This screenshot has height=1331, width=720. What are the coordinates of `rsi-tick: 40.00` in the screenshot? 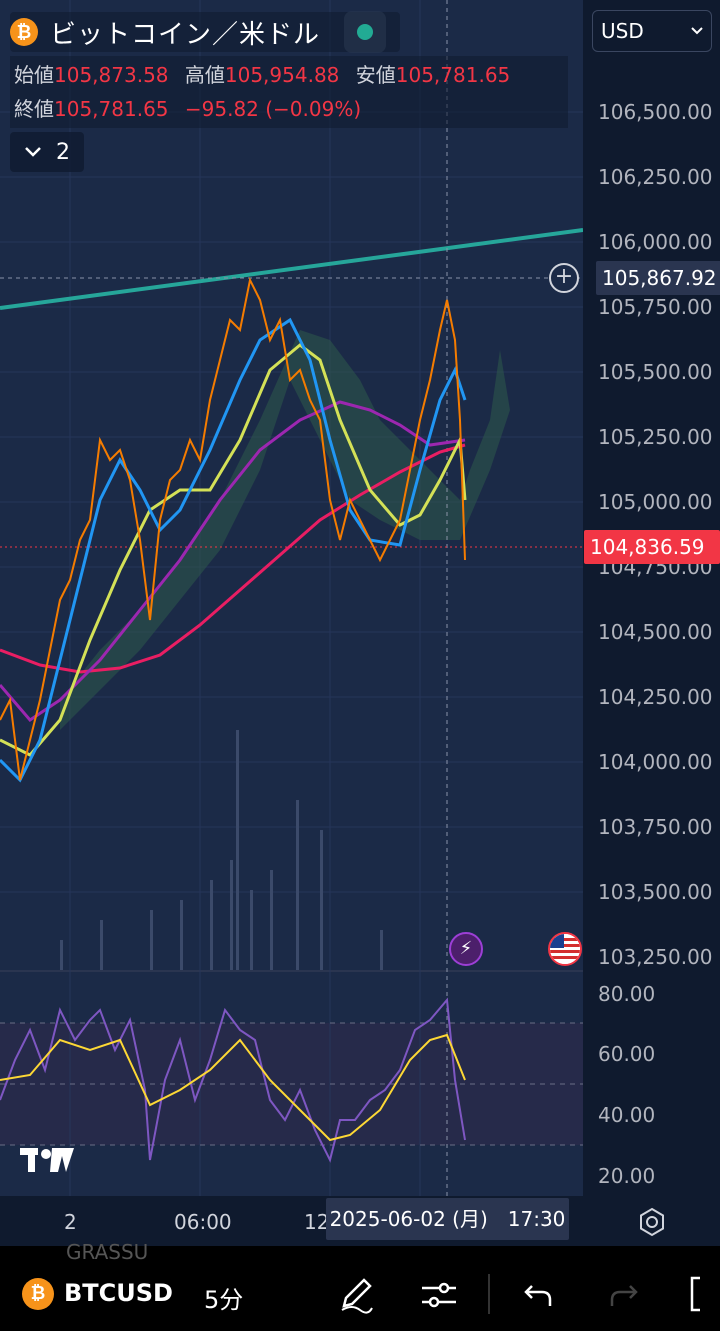 It's located at (627, 1115).